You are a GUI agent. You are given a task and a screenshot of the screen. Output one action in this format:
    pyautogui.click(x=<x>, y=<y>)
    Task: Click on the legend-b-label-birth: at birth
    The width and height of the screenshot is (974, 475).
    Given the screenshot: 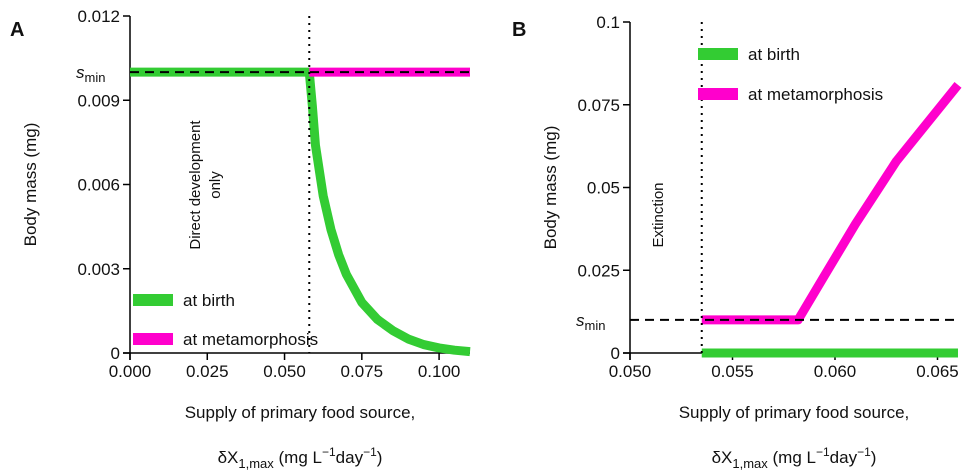 What is the action you would take?
    pyautogui.click(x=774, y=54)
    